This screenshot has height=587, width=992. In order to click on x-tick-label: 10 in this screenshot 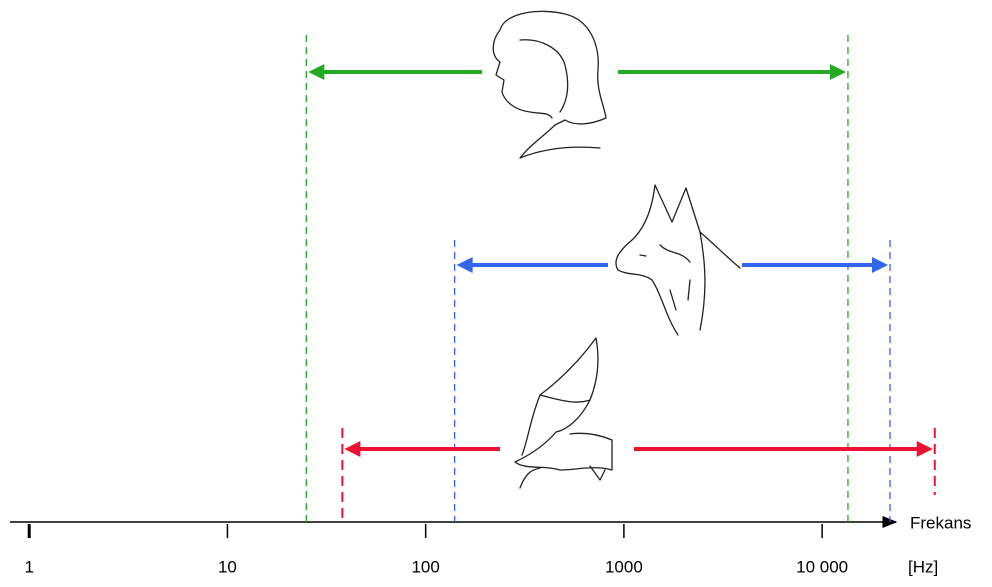, I will do `click(227, 566)`.